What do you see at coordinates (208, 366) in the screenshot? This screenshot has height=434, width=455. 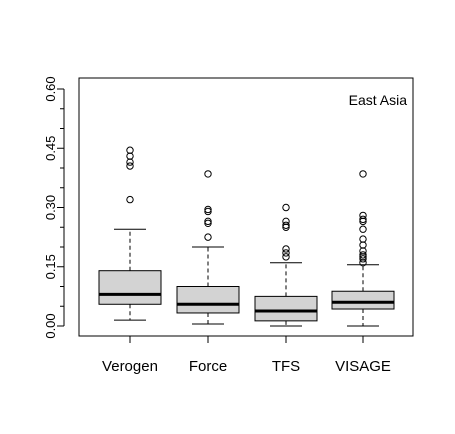 I see `x-category-label: Force` at bounding box center [208, 366].